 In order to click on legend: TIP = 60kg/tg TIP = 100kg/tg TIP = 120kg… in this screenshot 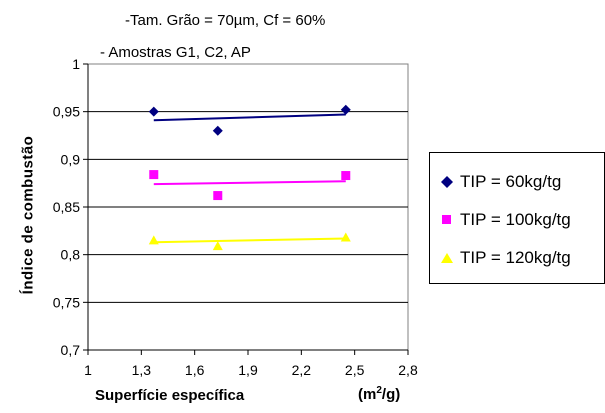, I will do `click(517, 218)`.